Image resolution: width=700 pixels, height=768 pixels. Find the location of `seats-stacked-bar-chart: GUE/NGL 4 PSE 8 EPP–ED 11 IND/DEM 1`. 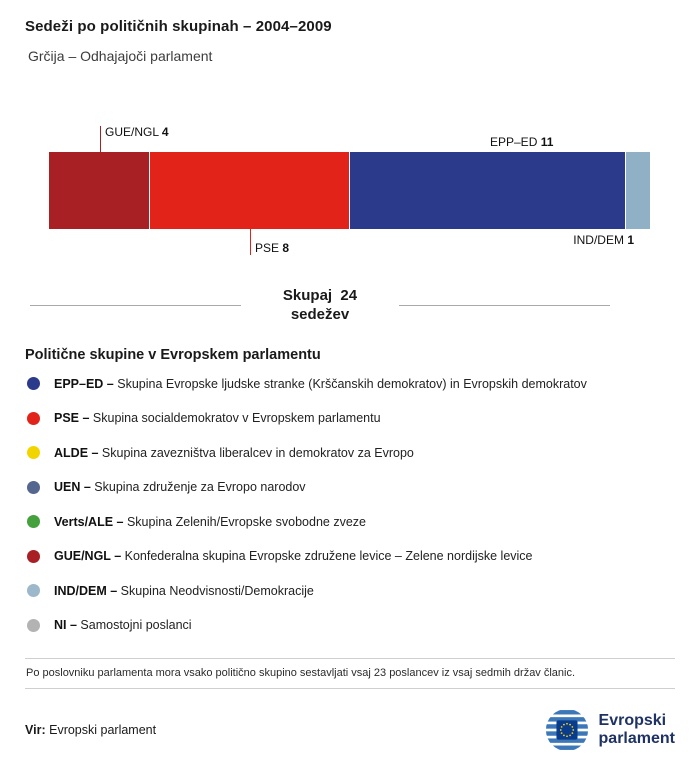

seats-stacked-bar-chart: GUE/NGL 4 PSE 8 EPP–ED 11 IND/DEM 1 is located at coordinates (349, 190).